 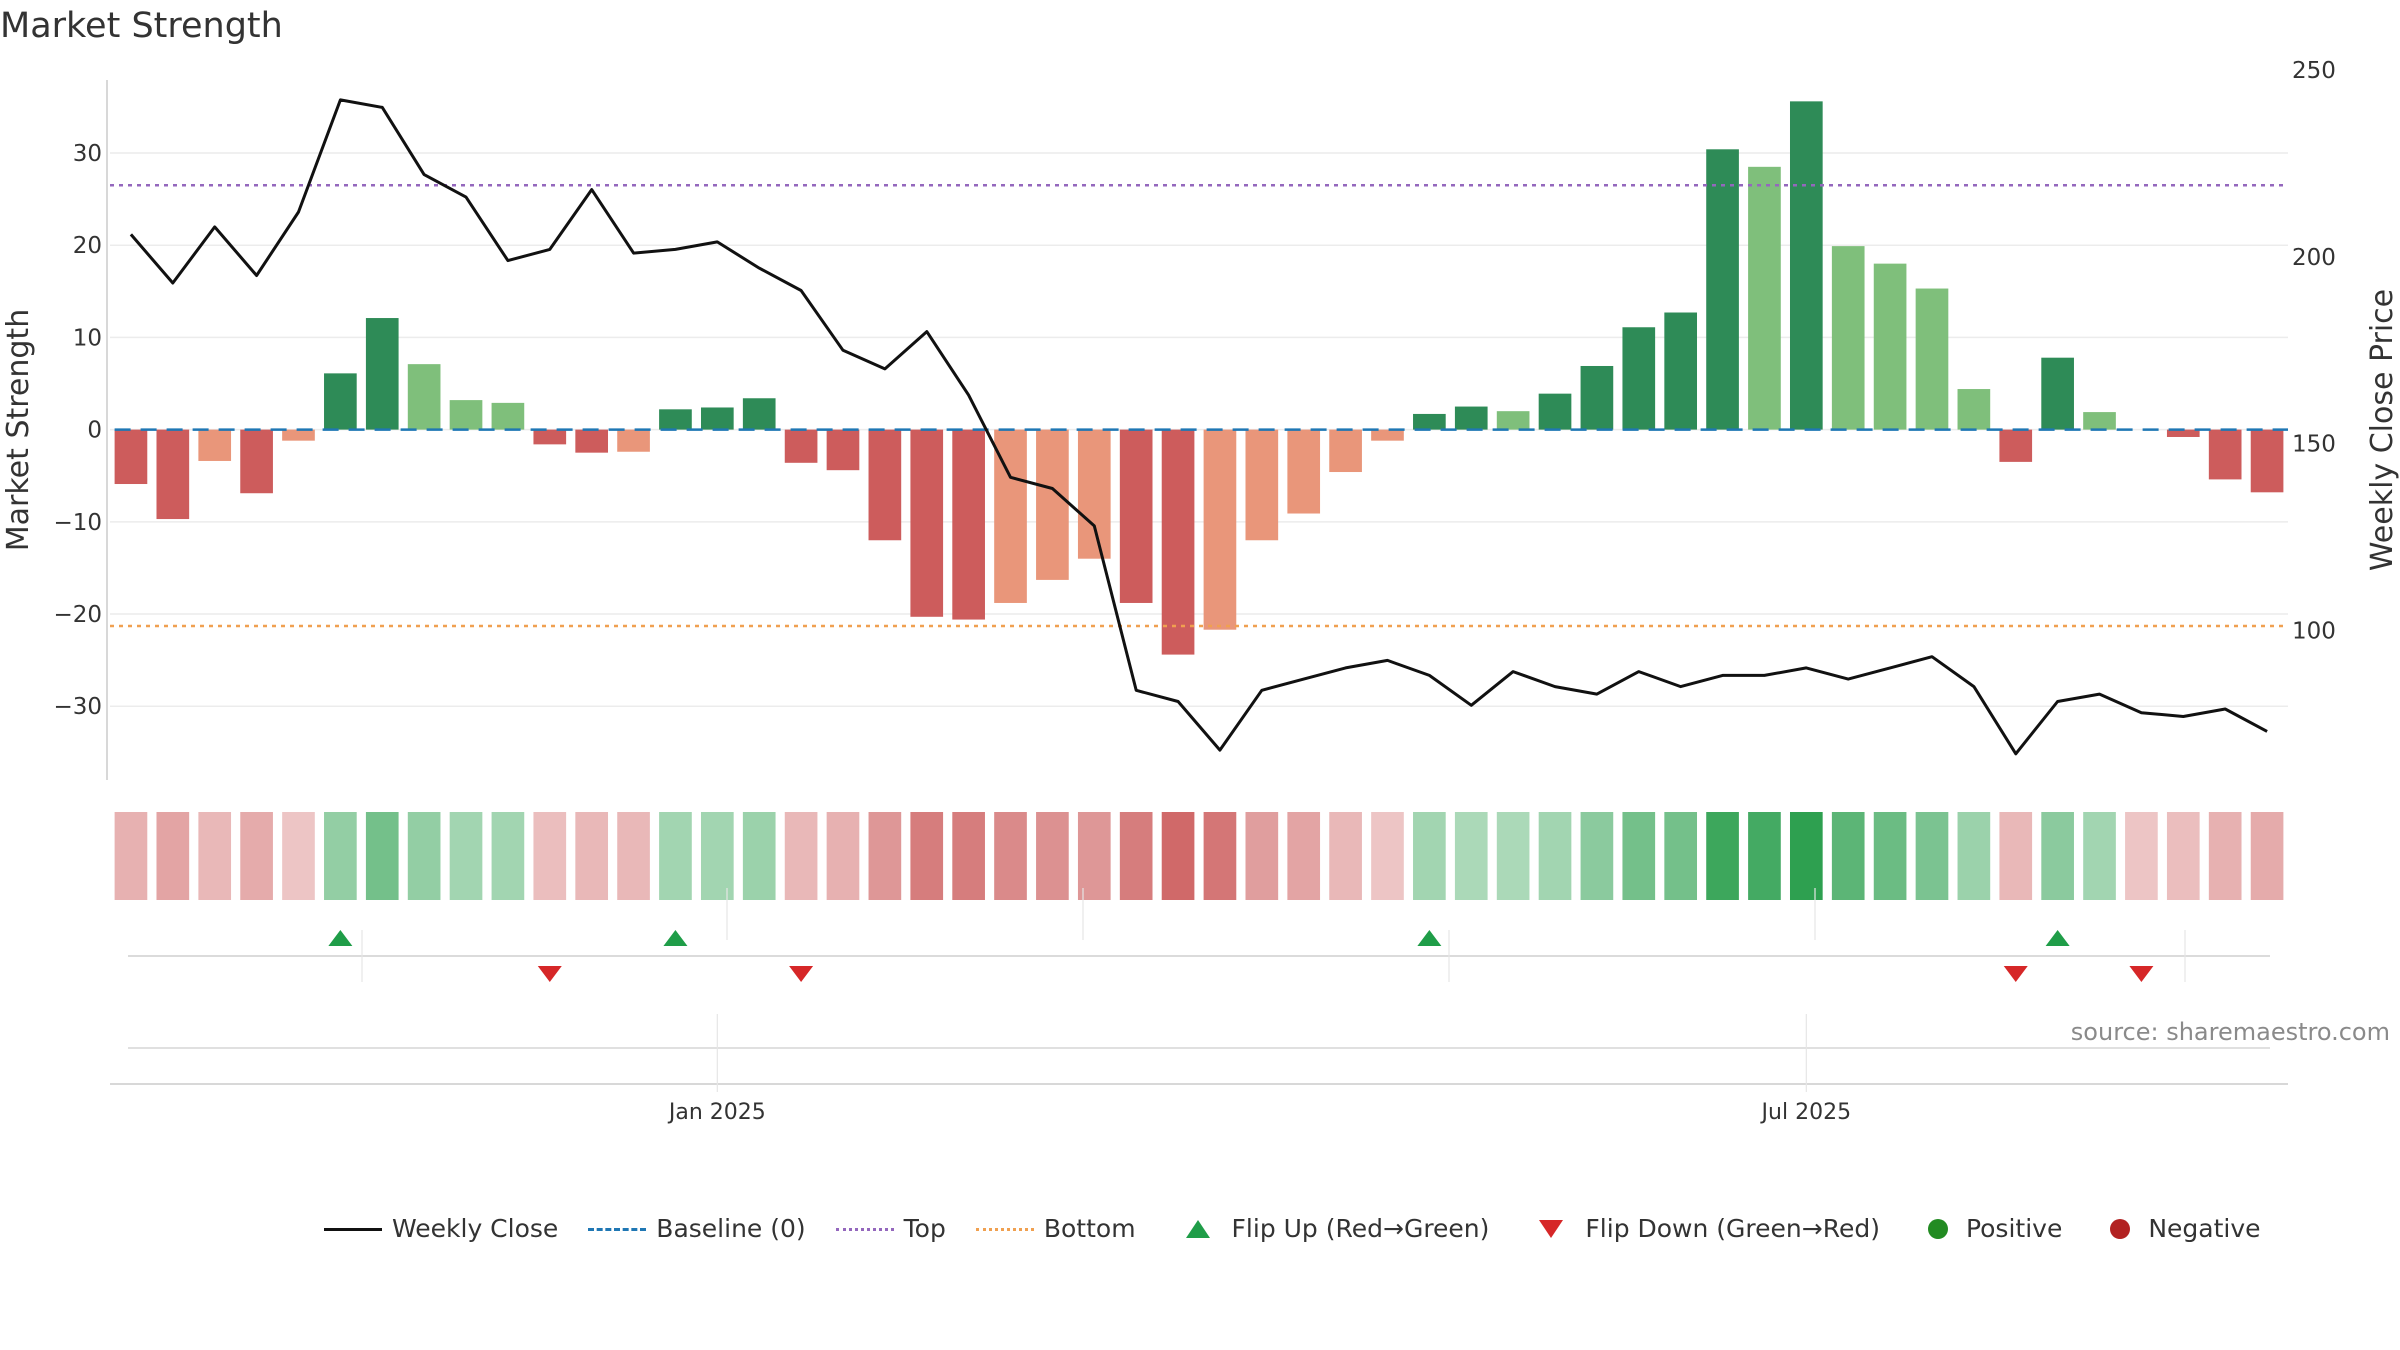 What do you see at coordinates (1089, 1228) in the screenshot?
I see `legend-label: Bottom` at bounding box center [1089, 1228].